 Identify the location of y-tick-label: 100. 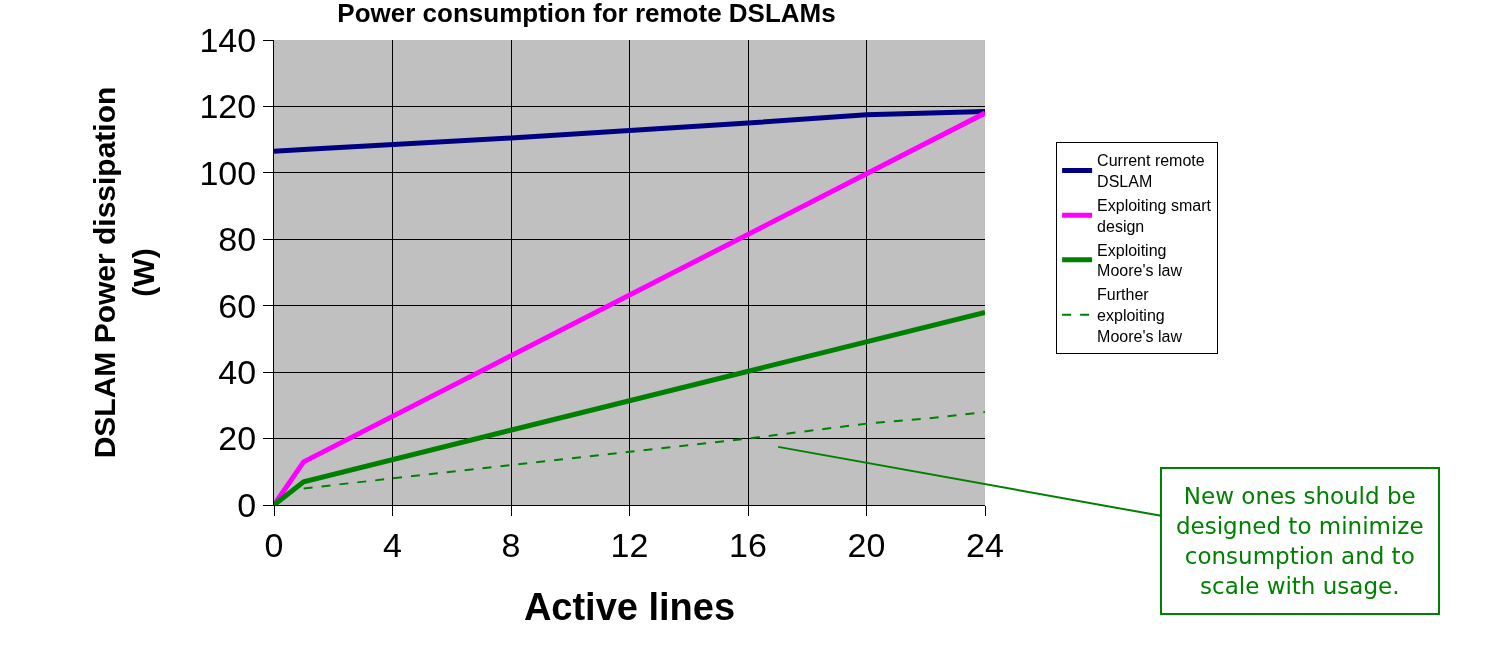
(228, 172).